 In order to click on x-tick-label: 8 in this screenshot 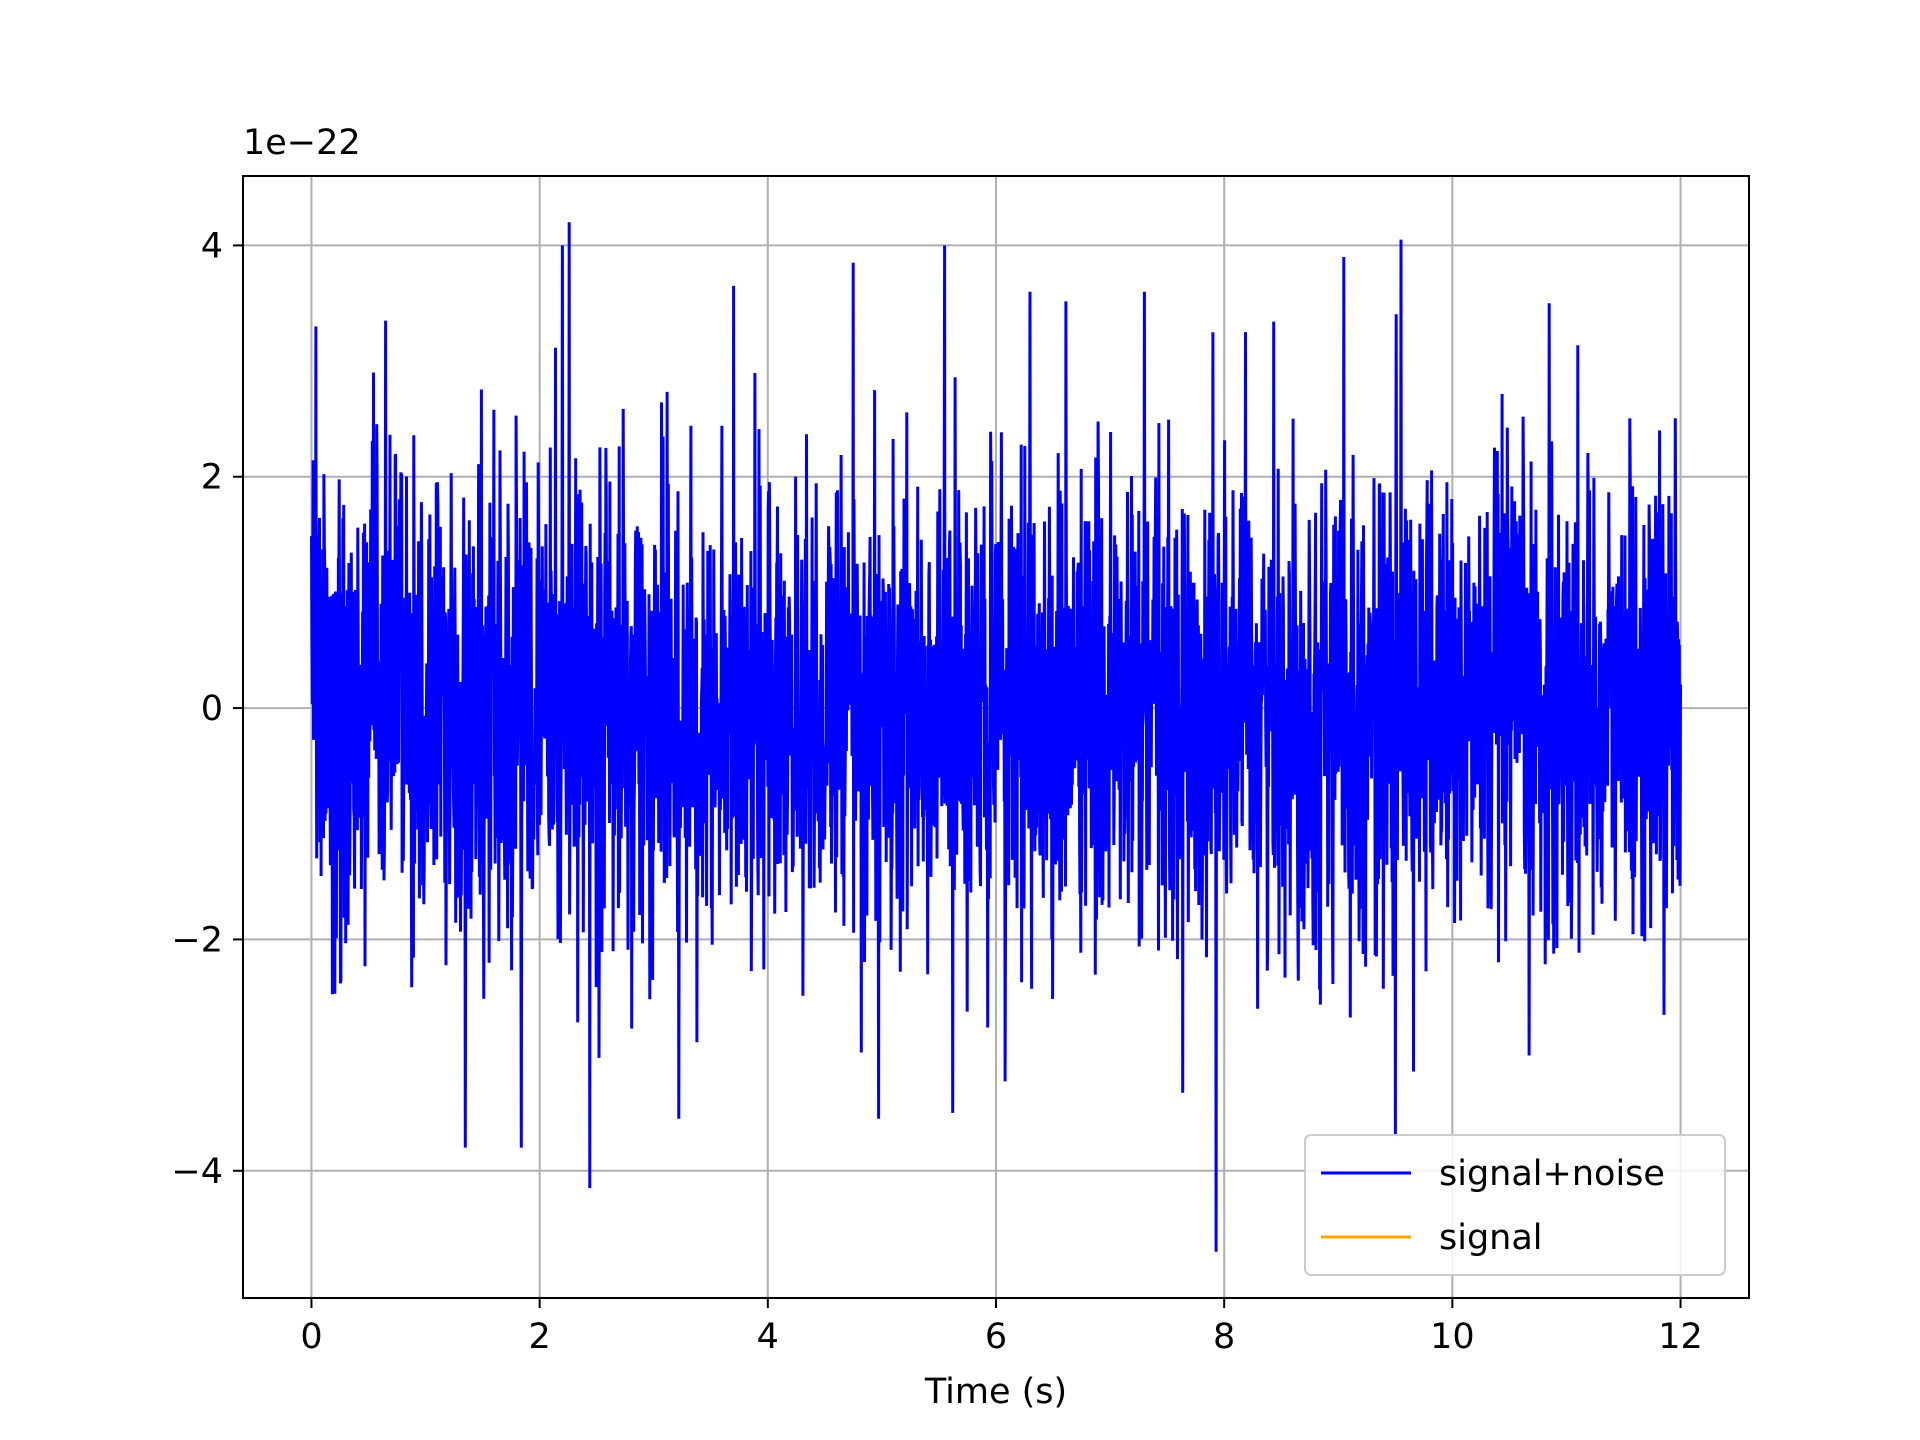, I will do `click(1224, 1337)`.